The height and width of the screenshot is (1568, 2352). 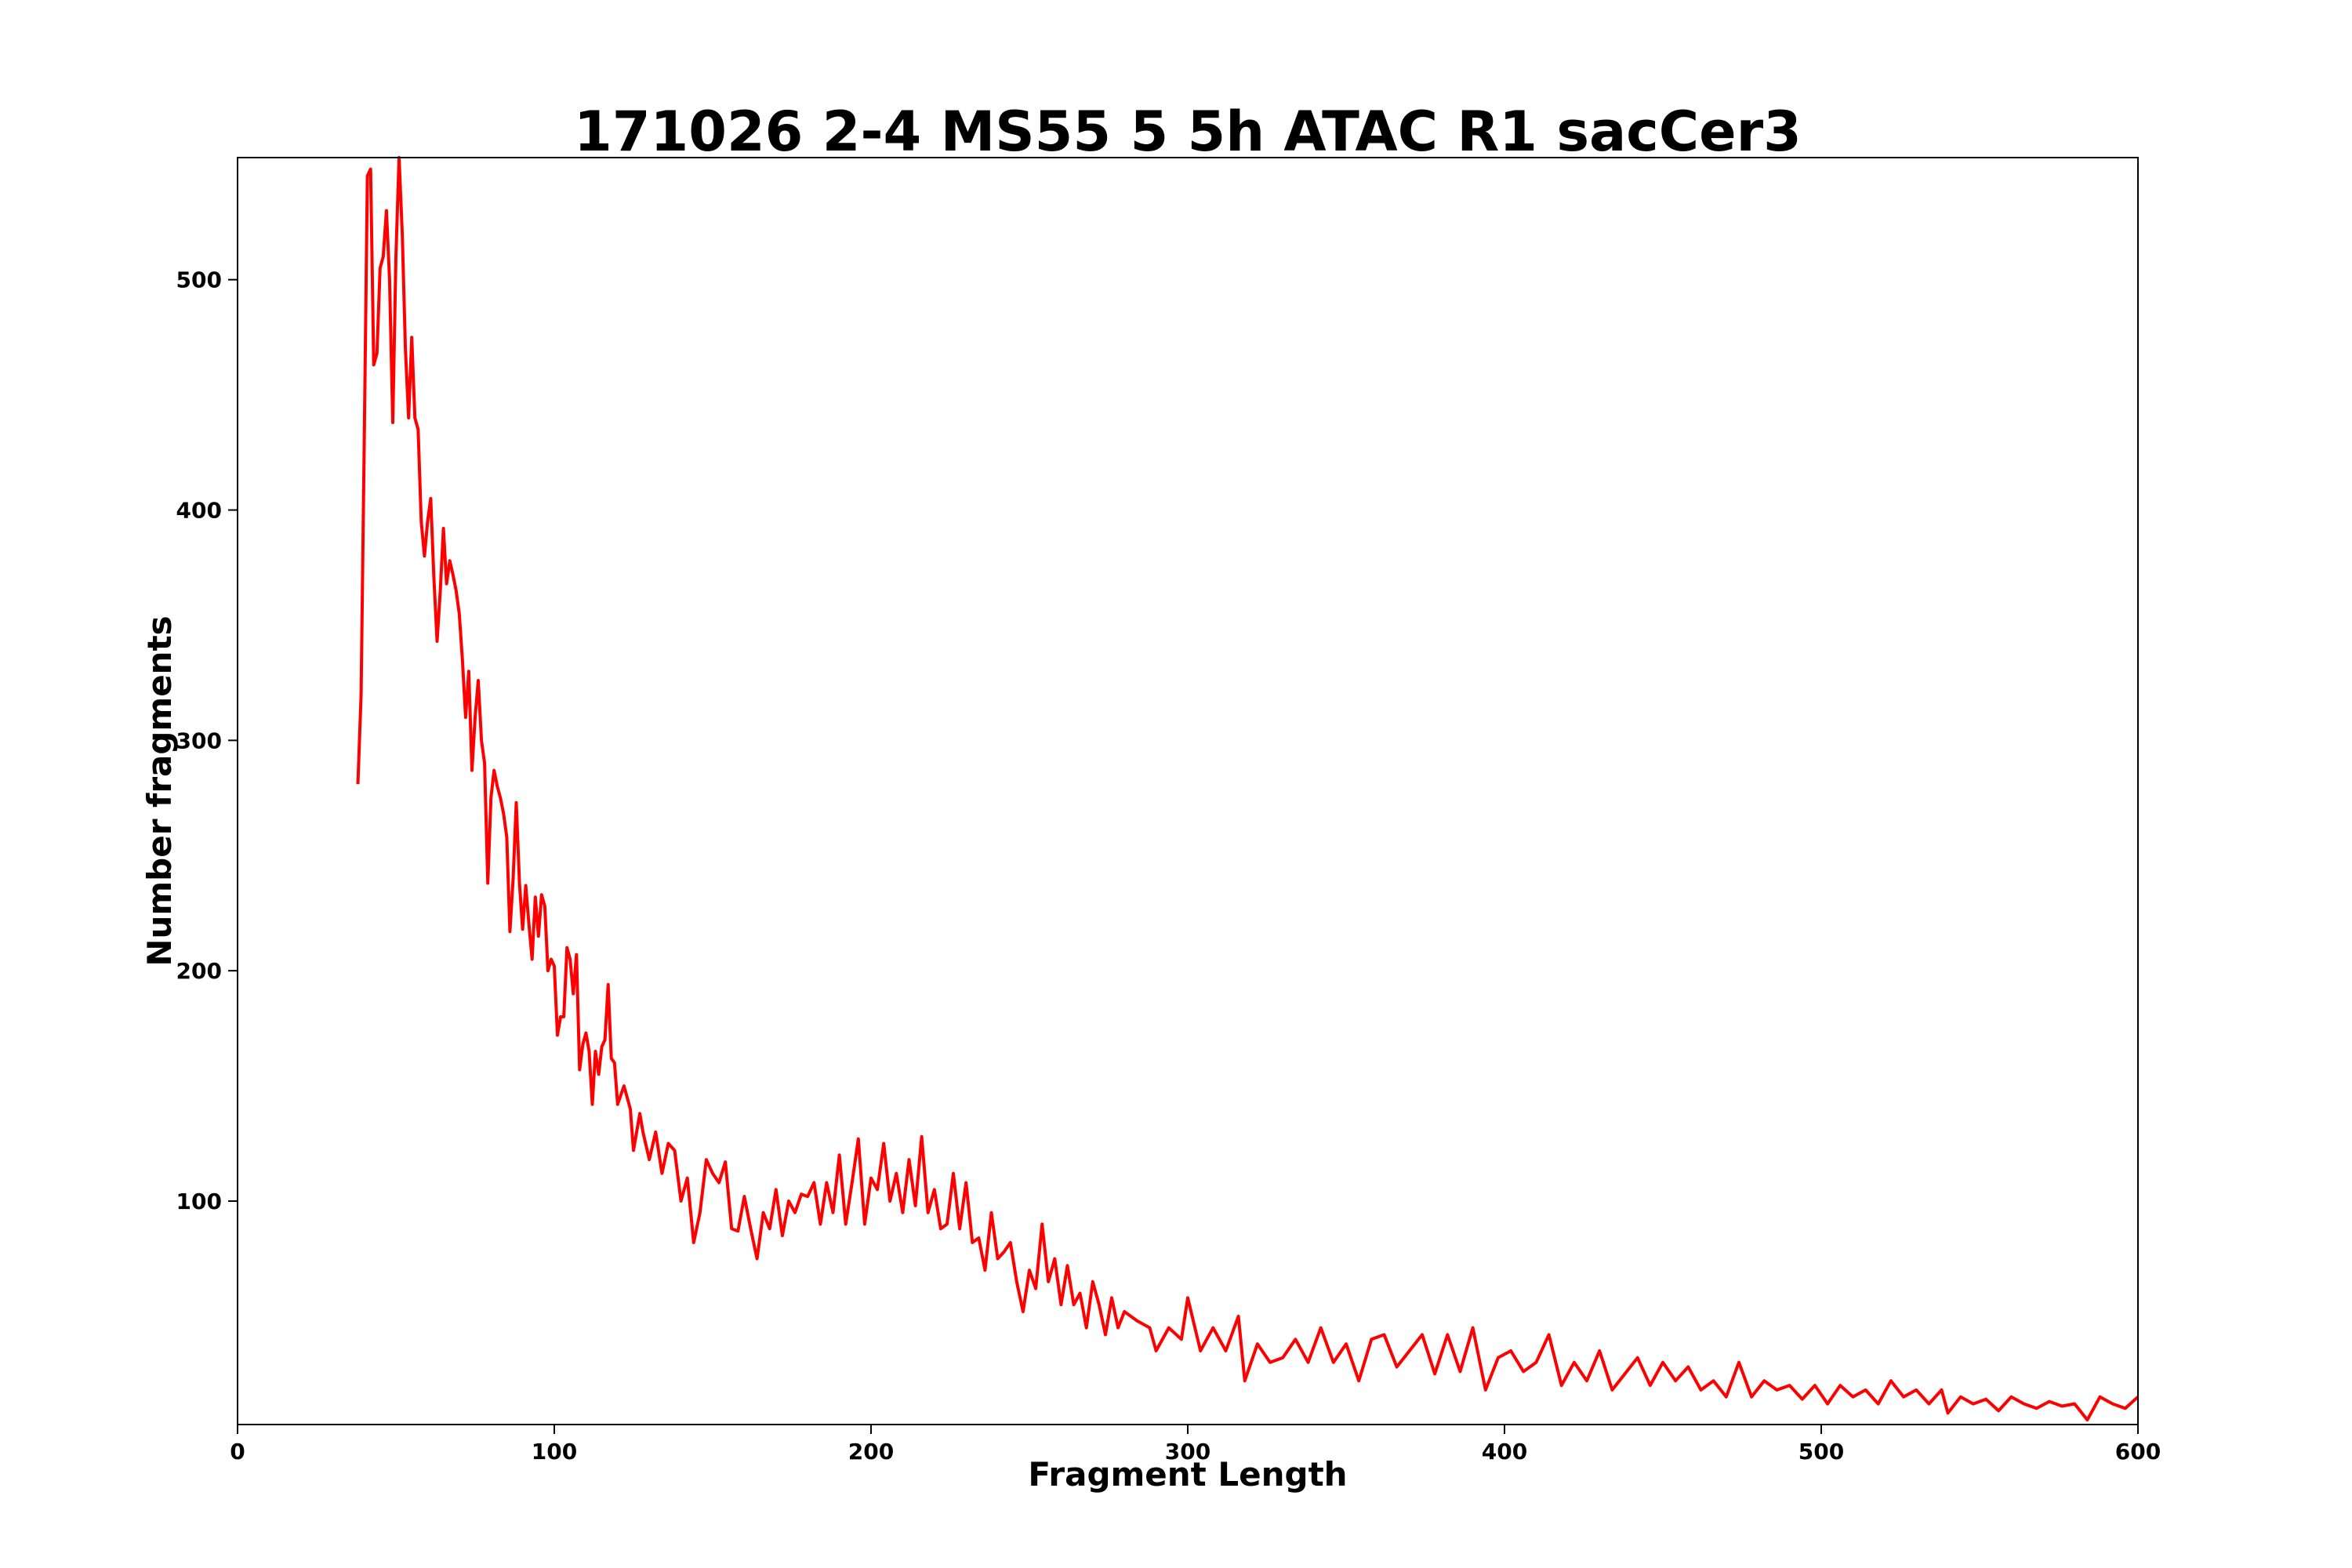 I want to click on chart-title: 171026 2-4 MS55 5 5h ATAC R1 sacCer3, so click(x=1188, y=132).